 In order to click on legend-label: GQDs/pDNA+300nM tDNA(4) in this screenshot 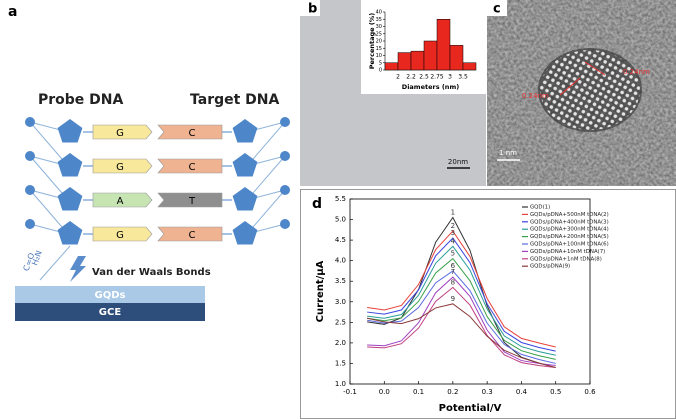, I will do `click(569, 230)`.